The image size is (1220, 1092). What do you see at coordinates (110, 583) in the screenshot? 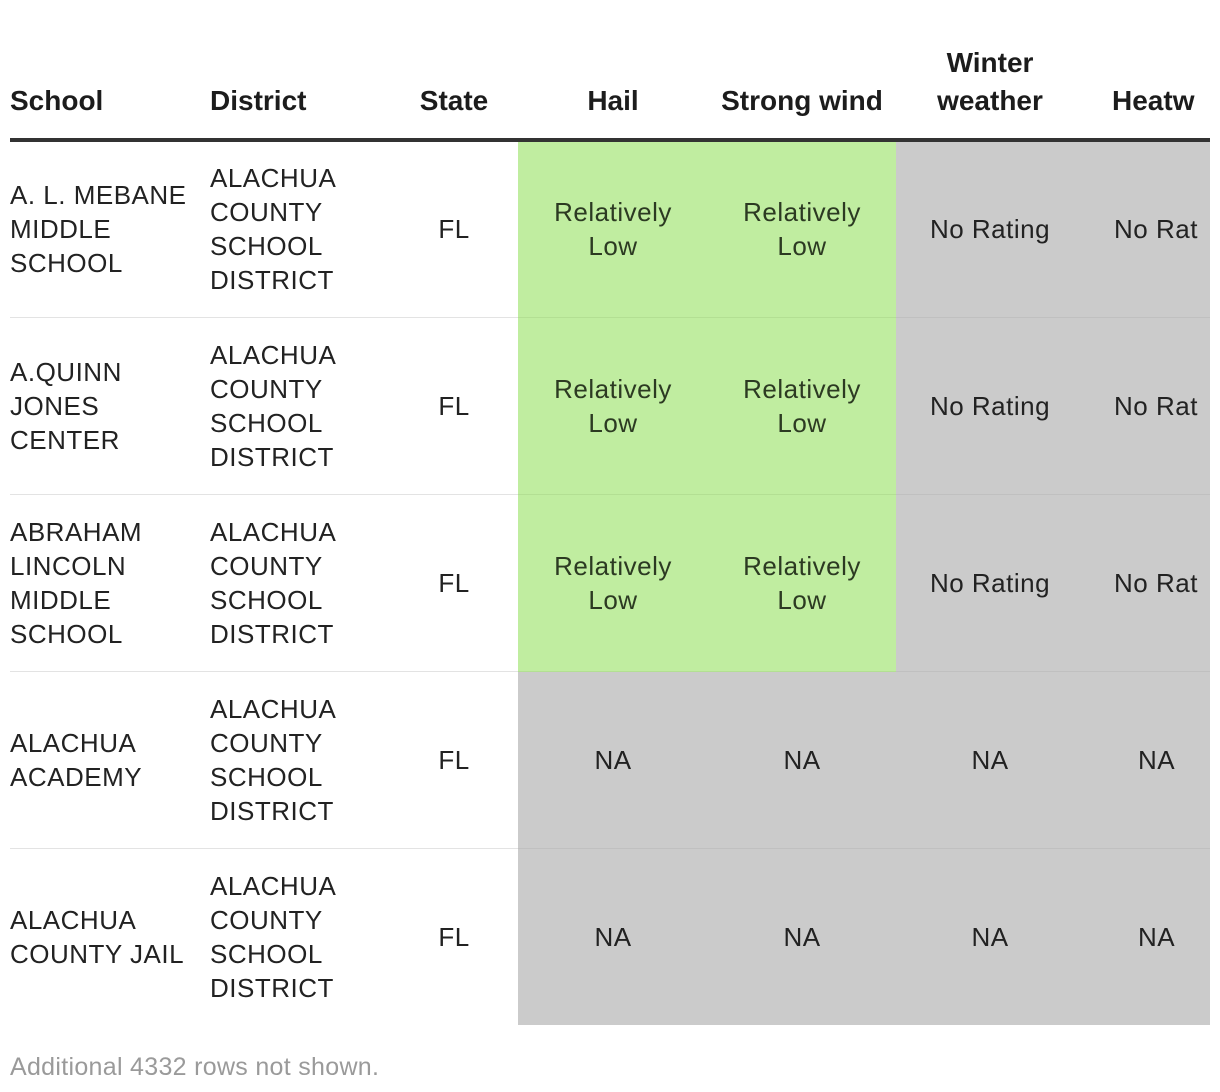
I see `cell-school: ABRAHAM LINCOLN MIDDLE SCHOOL` at bounding box center [110, 583].